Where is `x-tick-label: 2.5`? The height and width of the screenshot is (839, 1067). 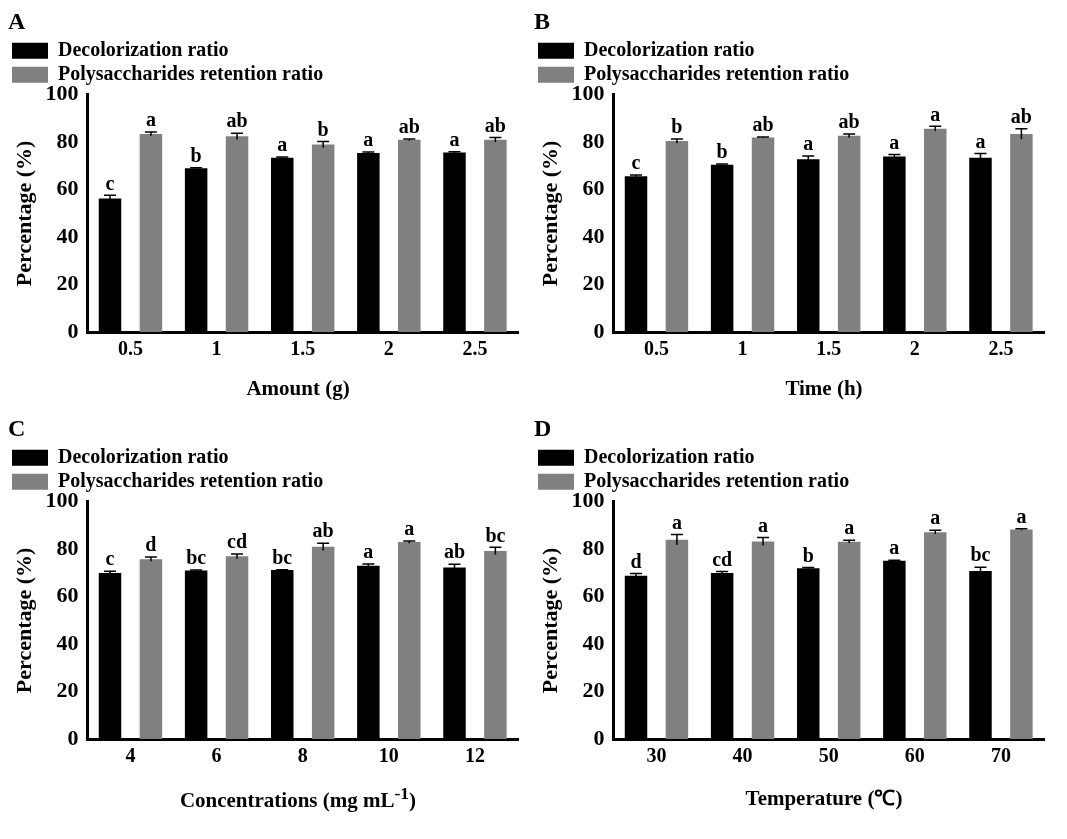 x-tick-label: 2.5 is located at coordinates (1001, 348).